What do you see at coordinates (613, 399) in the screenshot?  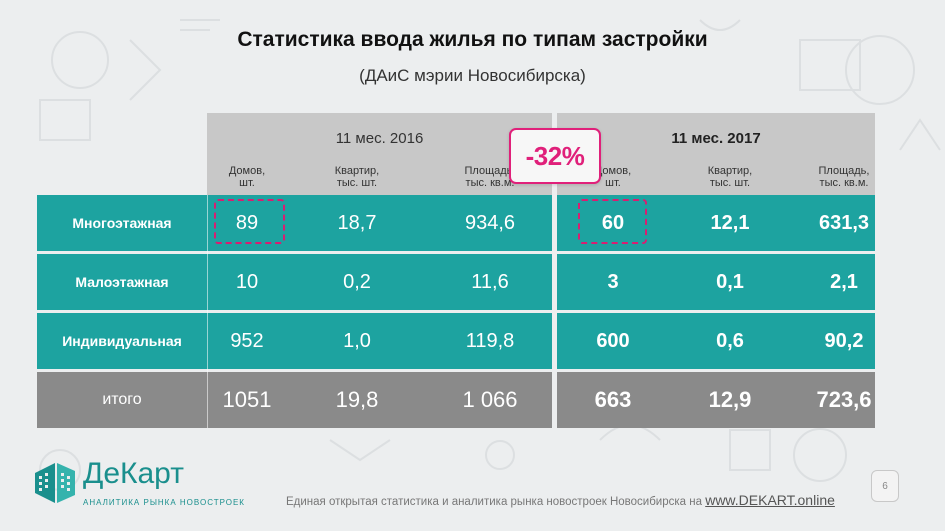 I see `cell-2017-houses: 663` at bounding box center [613, 399].